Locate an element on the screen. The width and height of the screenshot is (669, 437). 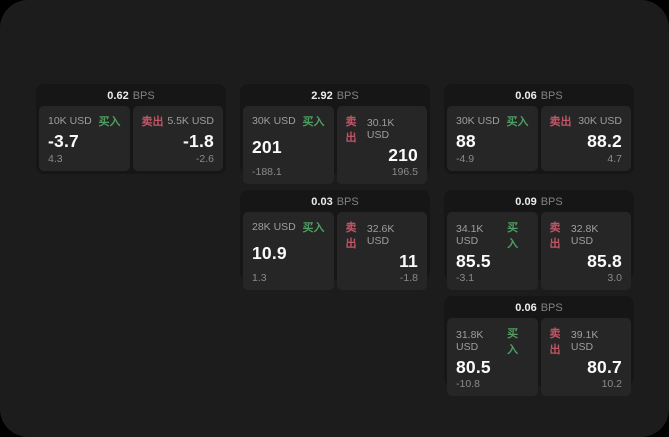
buy-panel-top: 10K USD 买入 is located at coordinates (84, 121).